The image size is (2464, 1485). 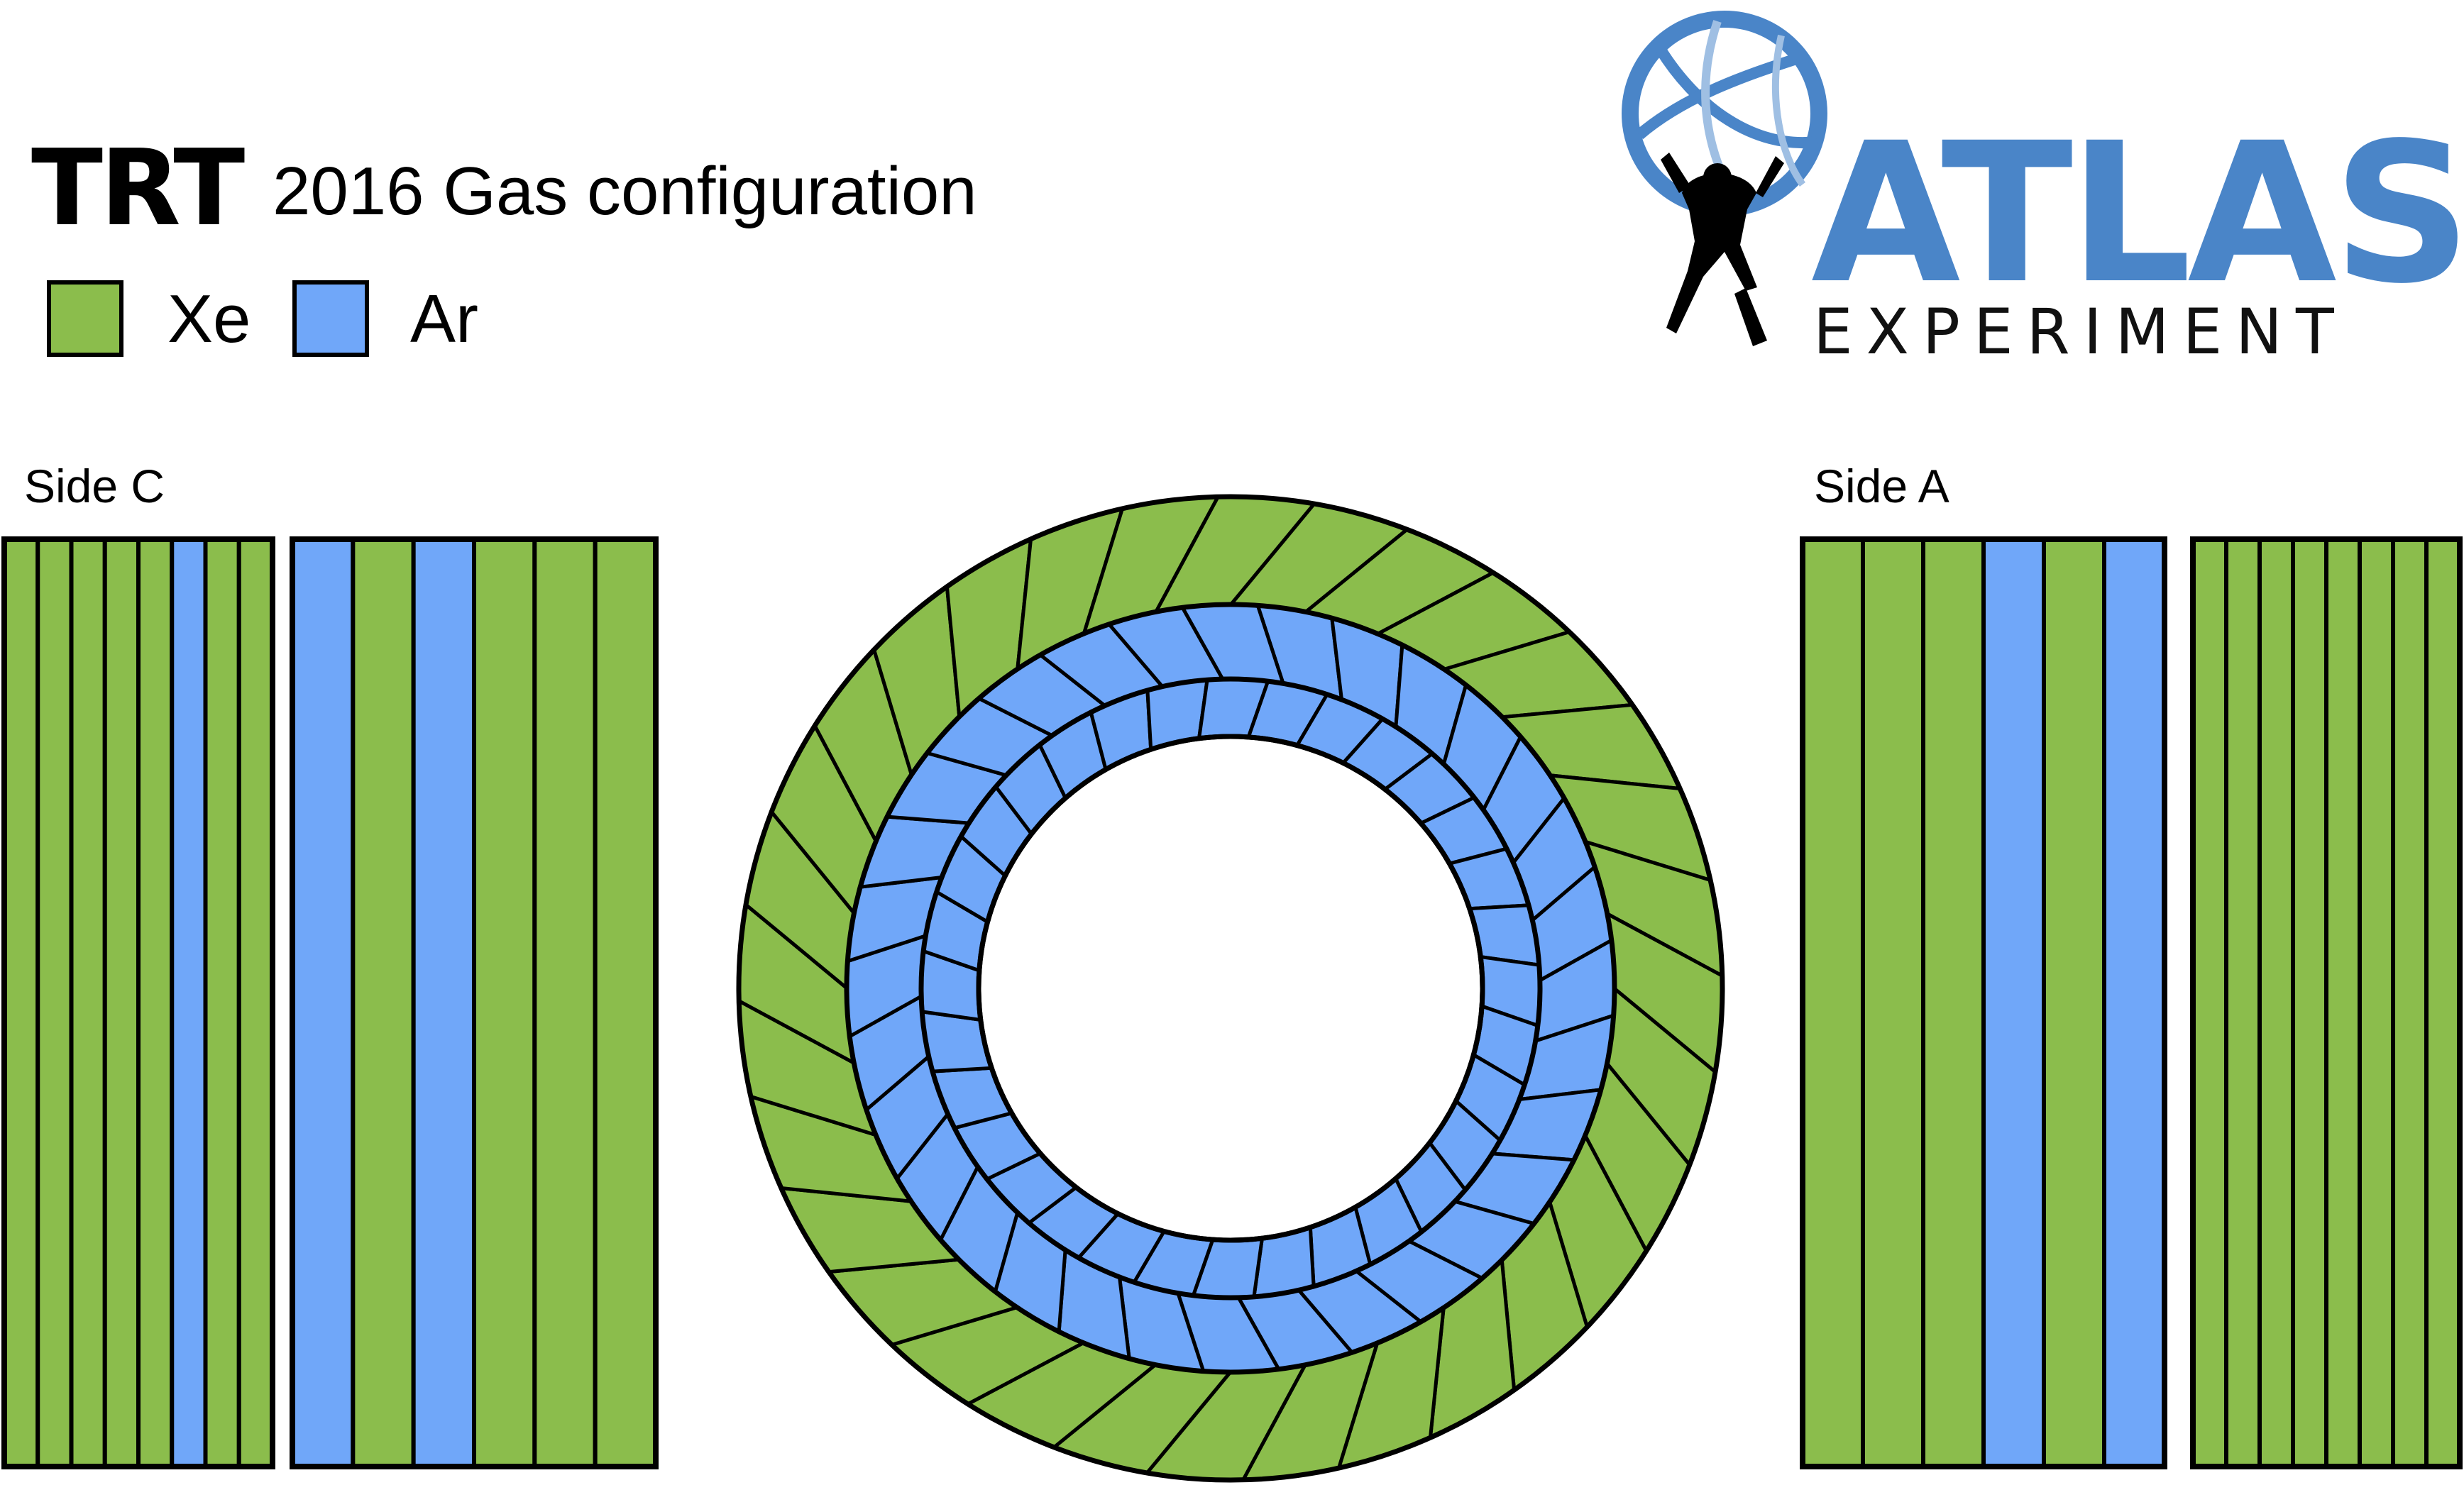 I want to click on endcap-a-outer-wheels, so click(x=2326, y=1002).